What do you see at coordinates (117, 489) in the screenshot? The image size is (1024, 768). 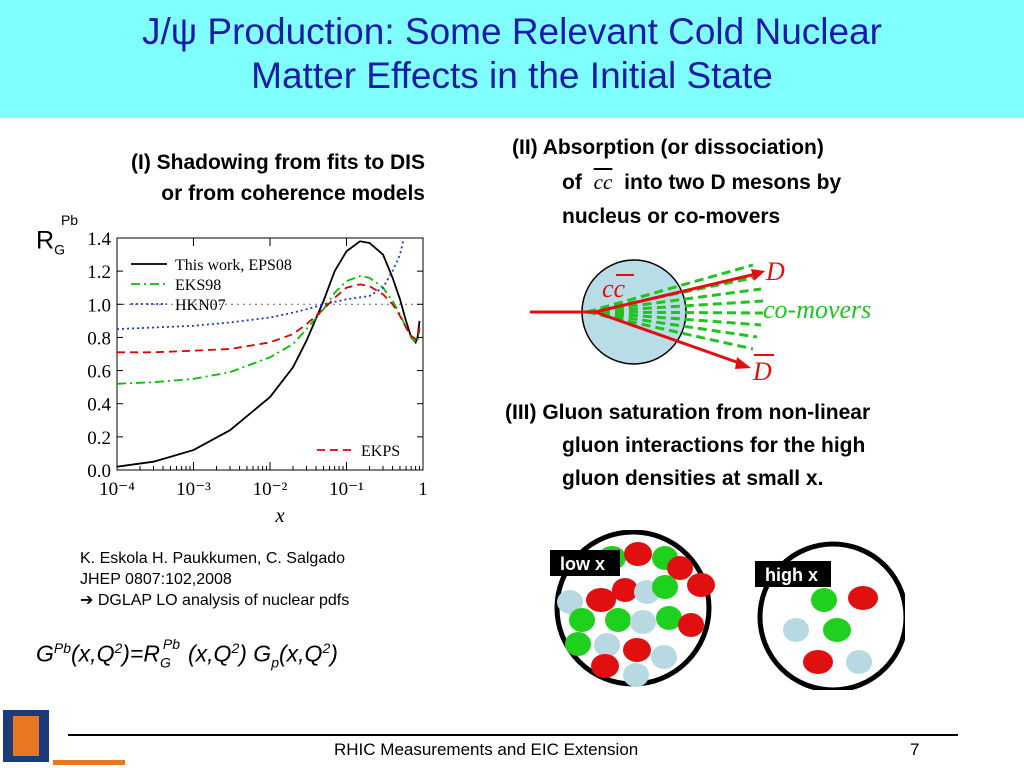 I see `x-tick-label: 10⁻⁴` at bounding box center [117, 489].